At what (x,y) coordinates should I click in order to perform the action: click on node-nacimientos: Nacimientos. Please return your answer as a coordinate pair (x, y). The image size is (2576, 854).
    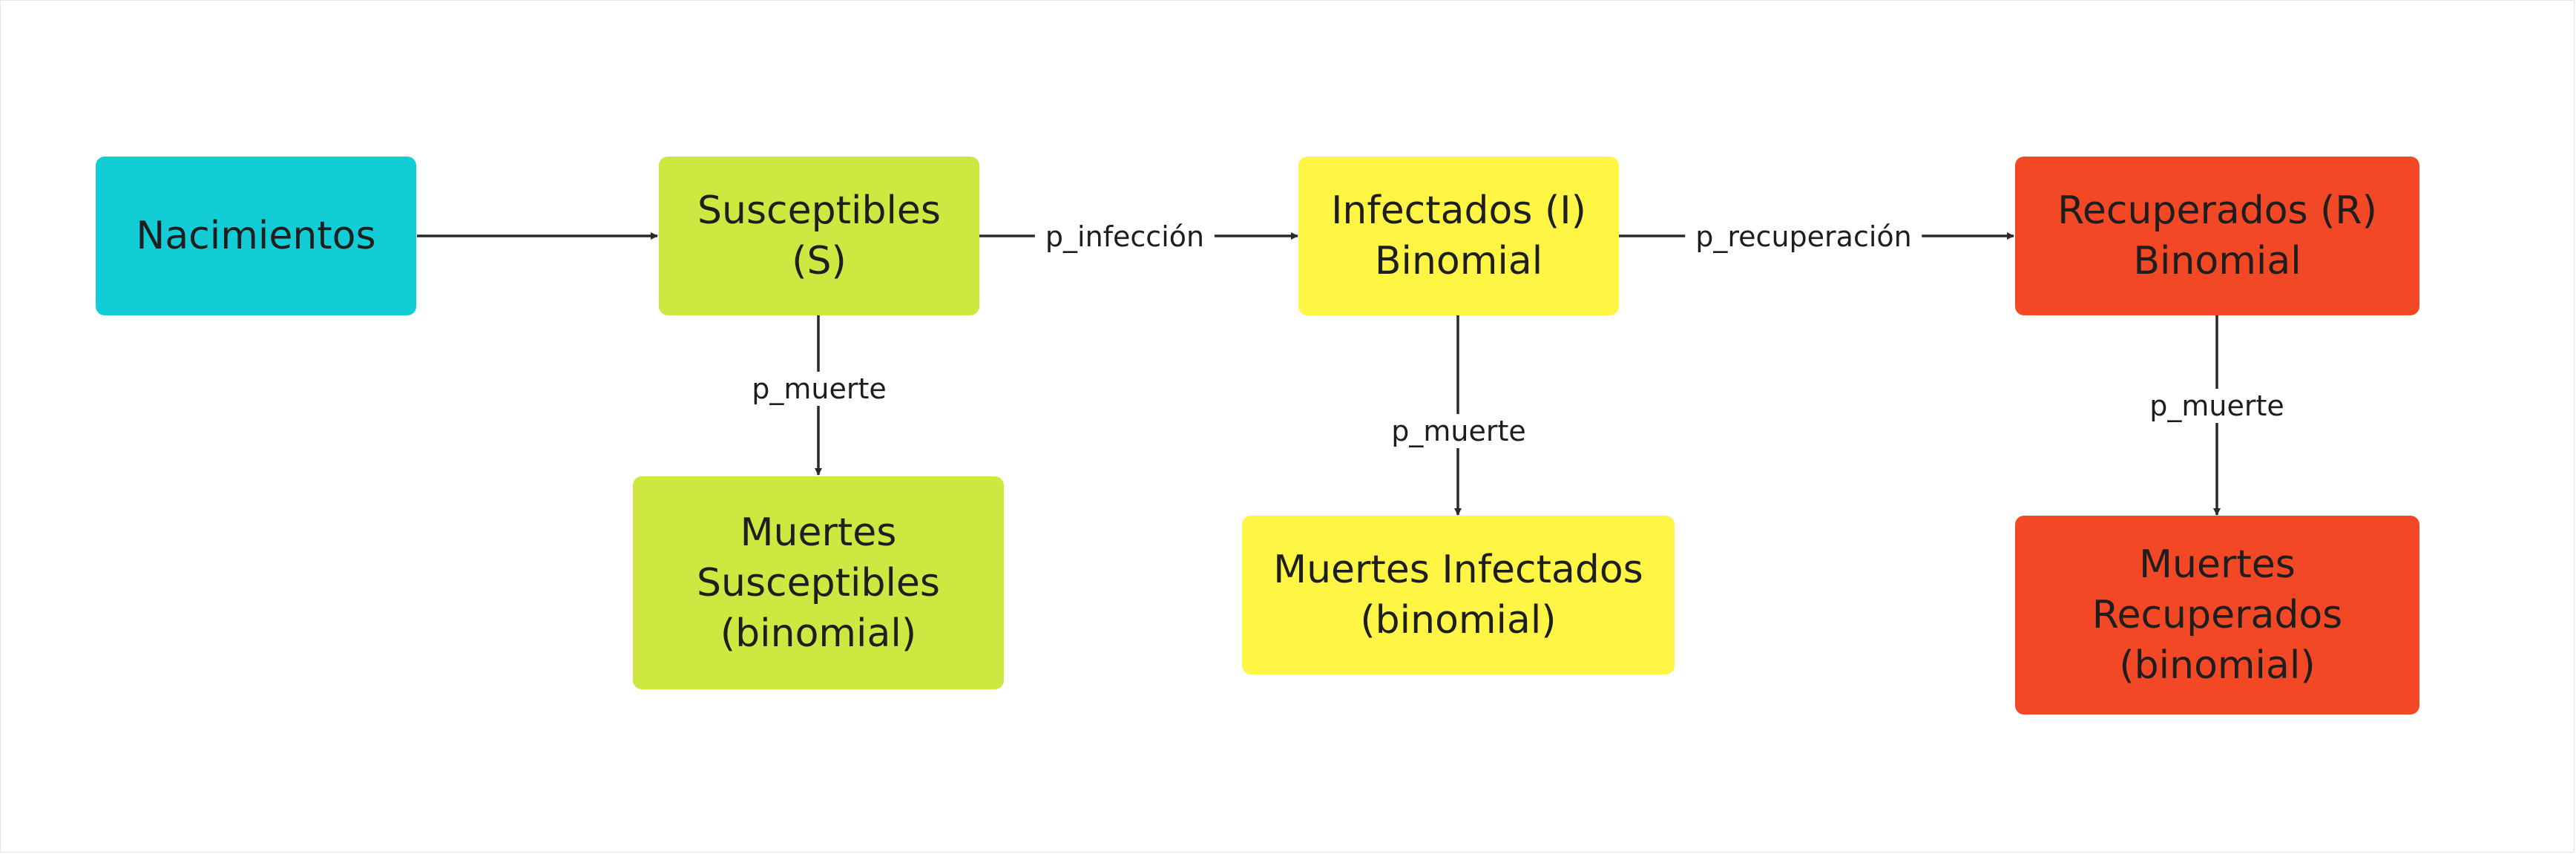
    Looking at the image, I should click on (256, 236).